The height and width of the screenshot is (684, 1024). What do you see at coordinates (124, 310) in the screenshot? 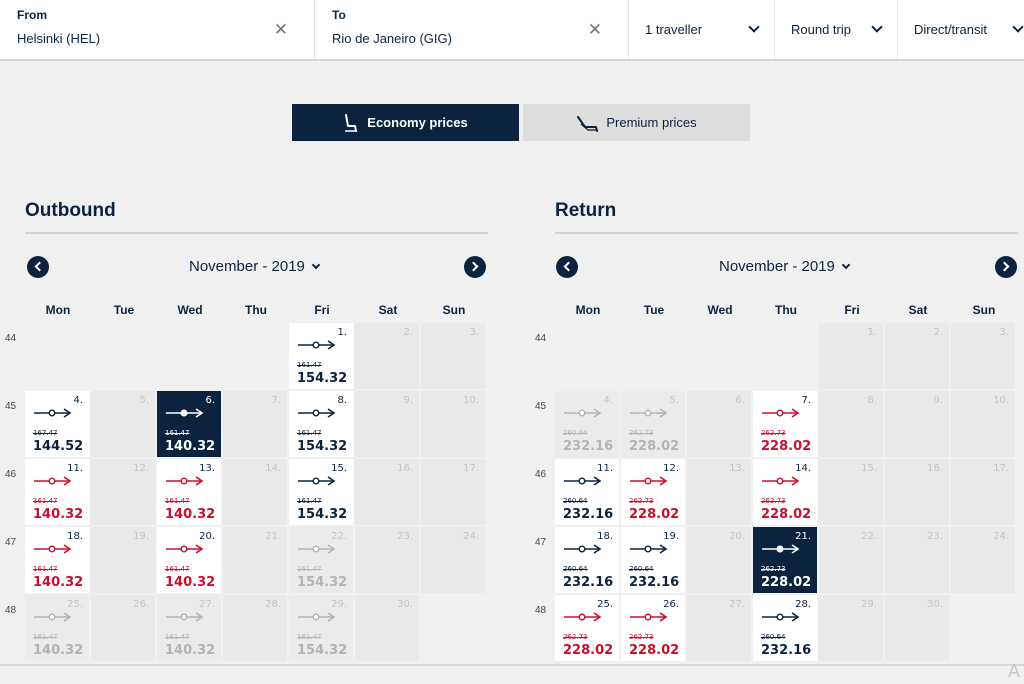
I see `weekday-header: Tue` at bounding box center [124, 310].